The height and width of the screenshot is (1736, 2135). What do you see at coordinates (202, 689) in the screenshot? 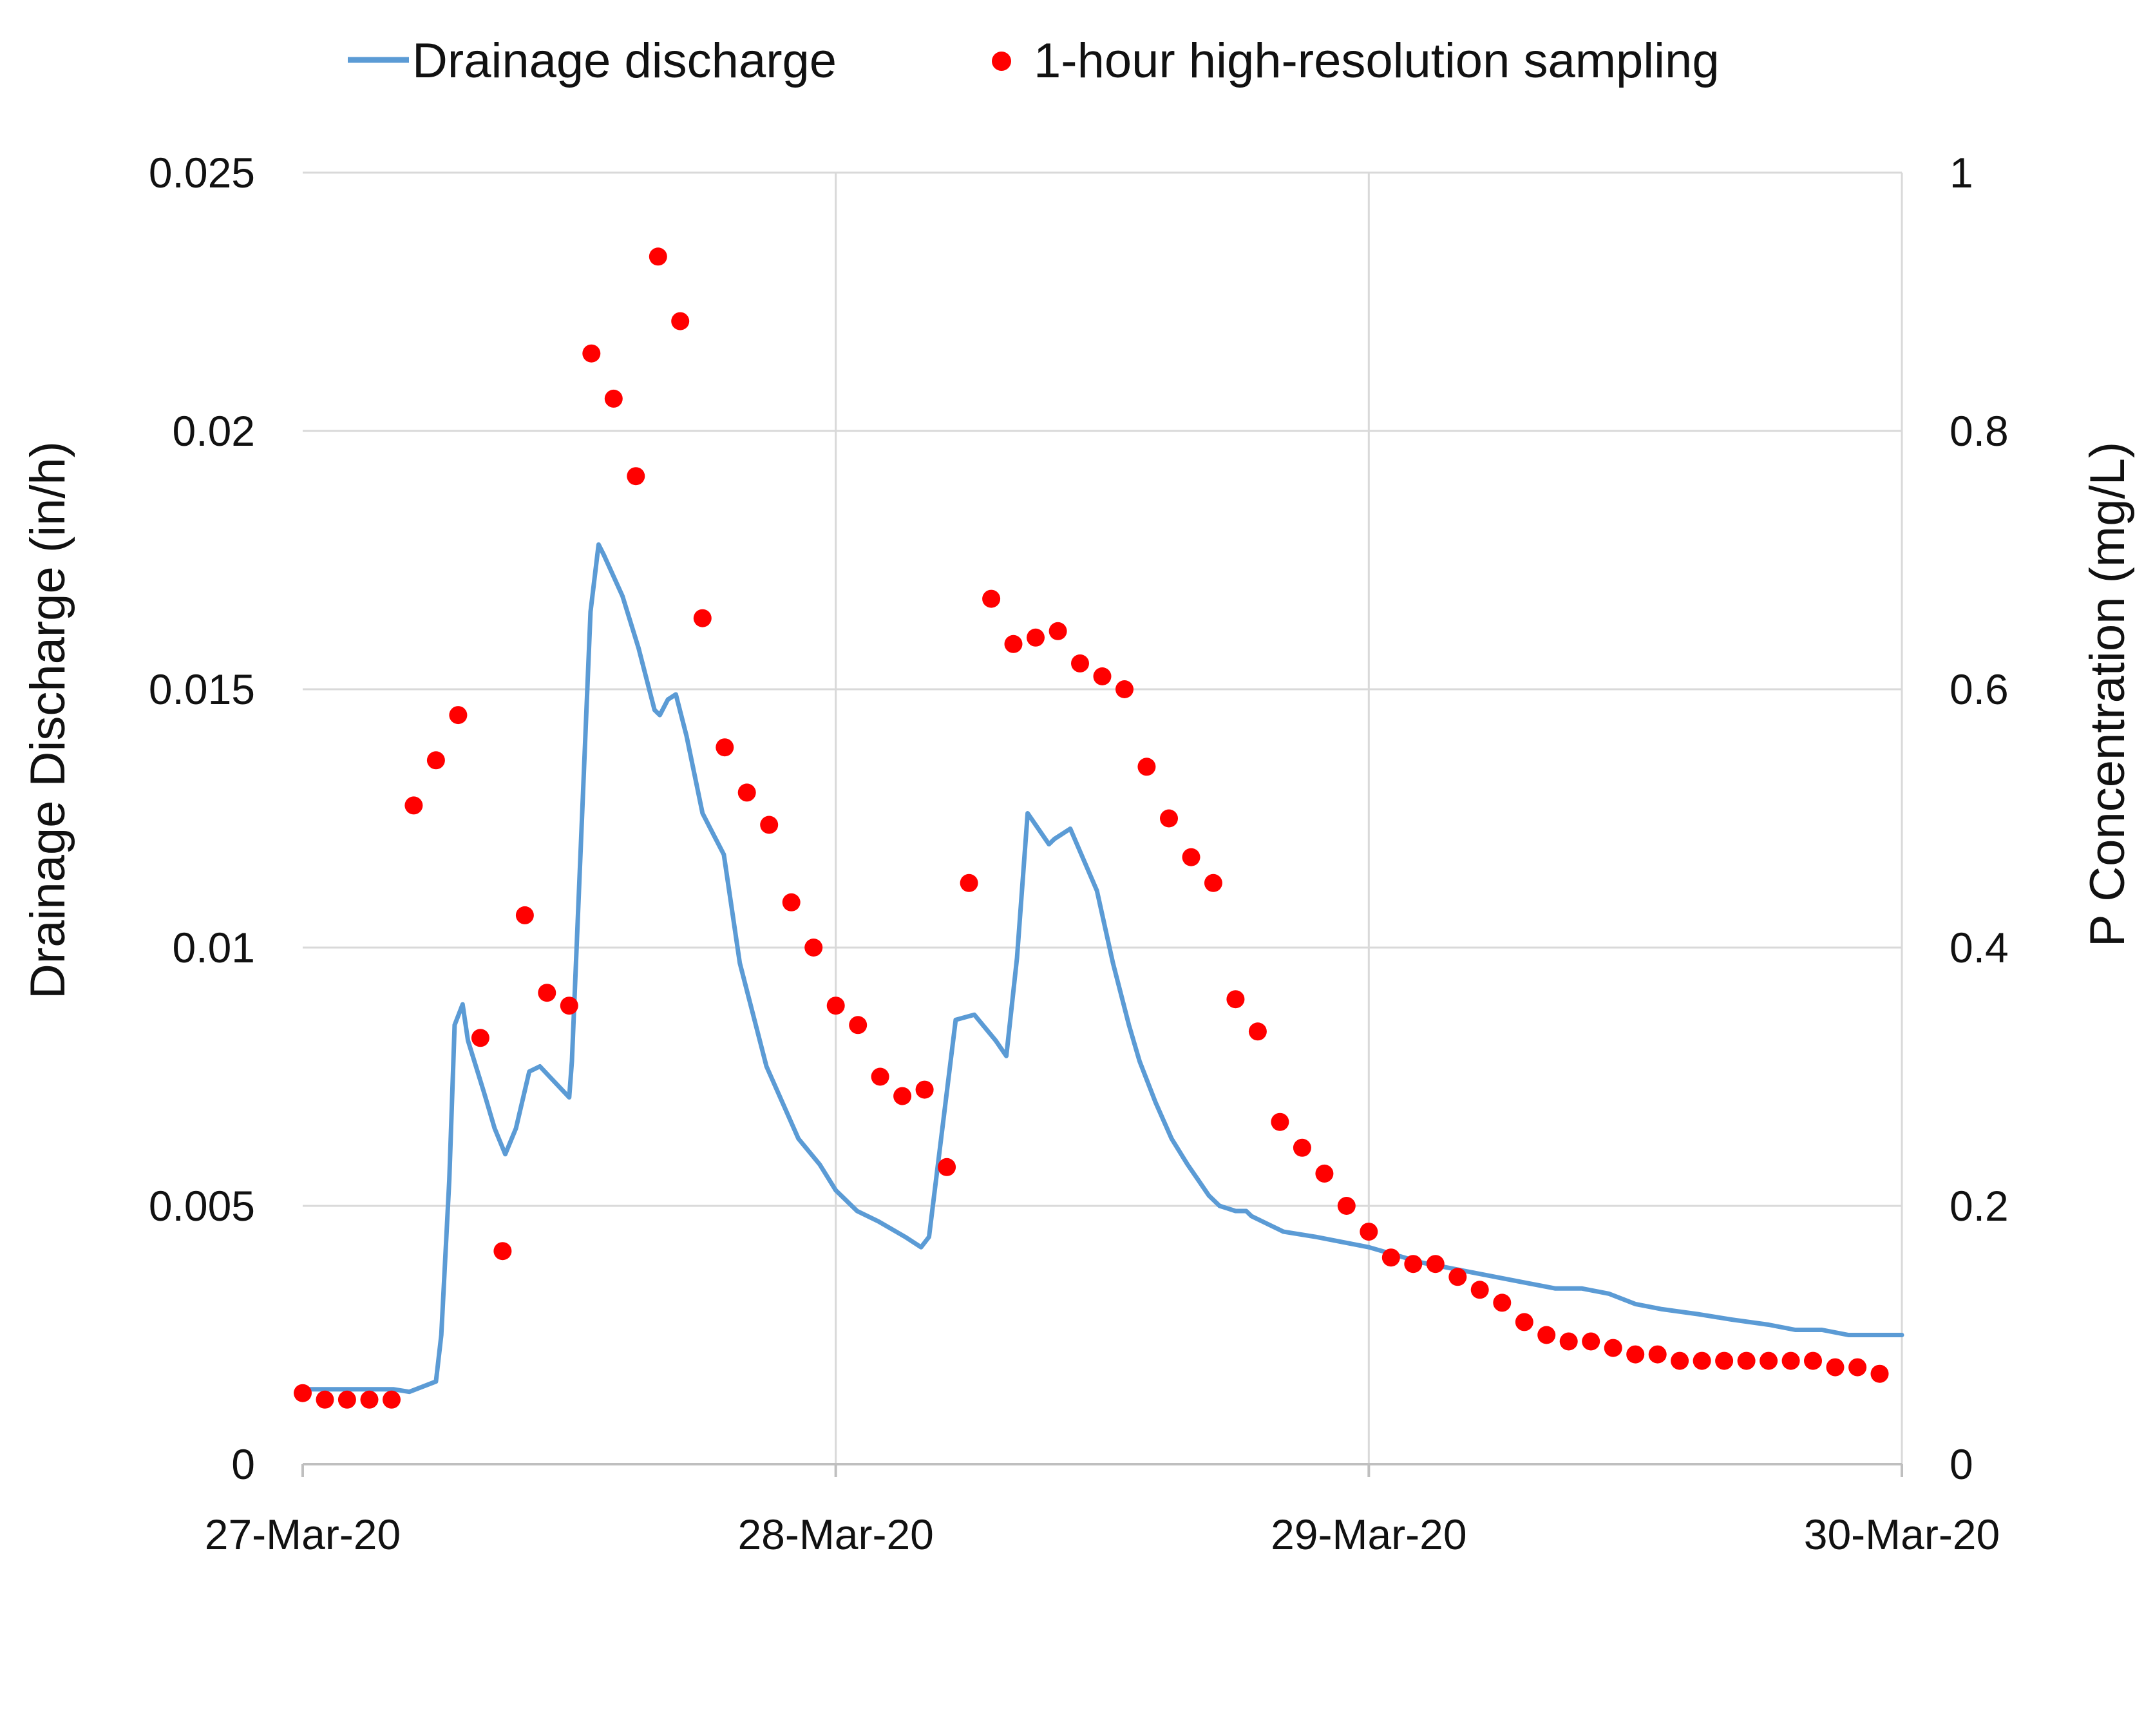
I see `left-y-tick-label: 0.015` at bounding box center [202, 689].